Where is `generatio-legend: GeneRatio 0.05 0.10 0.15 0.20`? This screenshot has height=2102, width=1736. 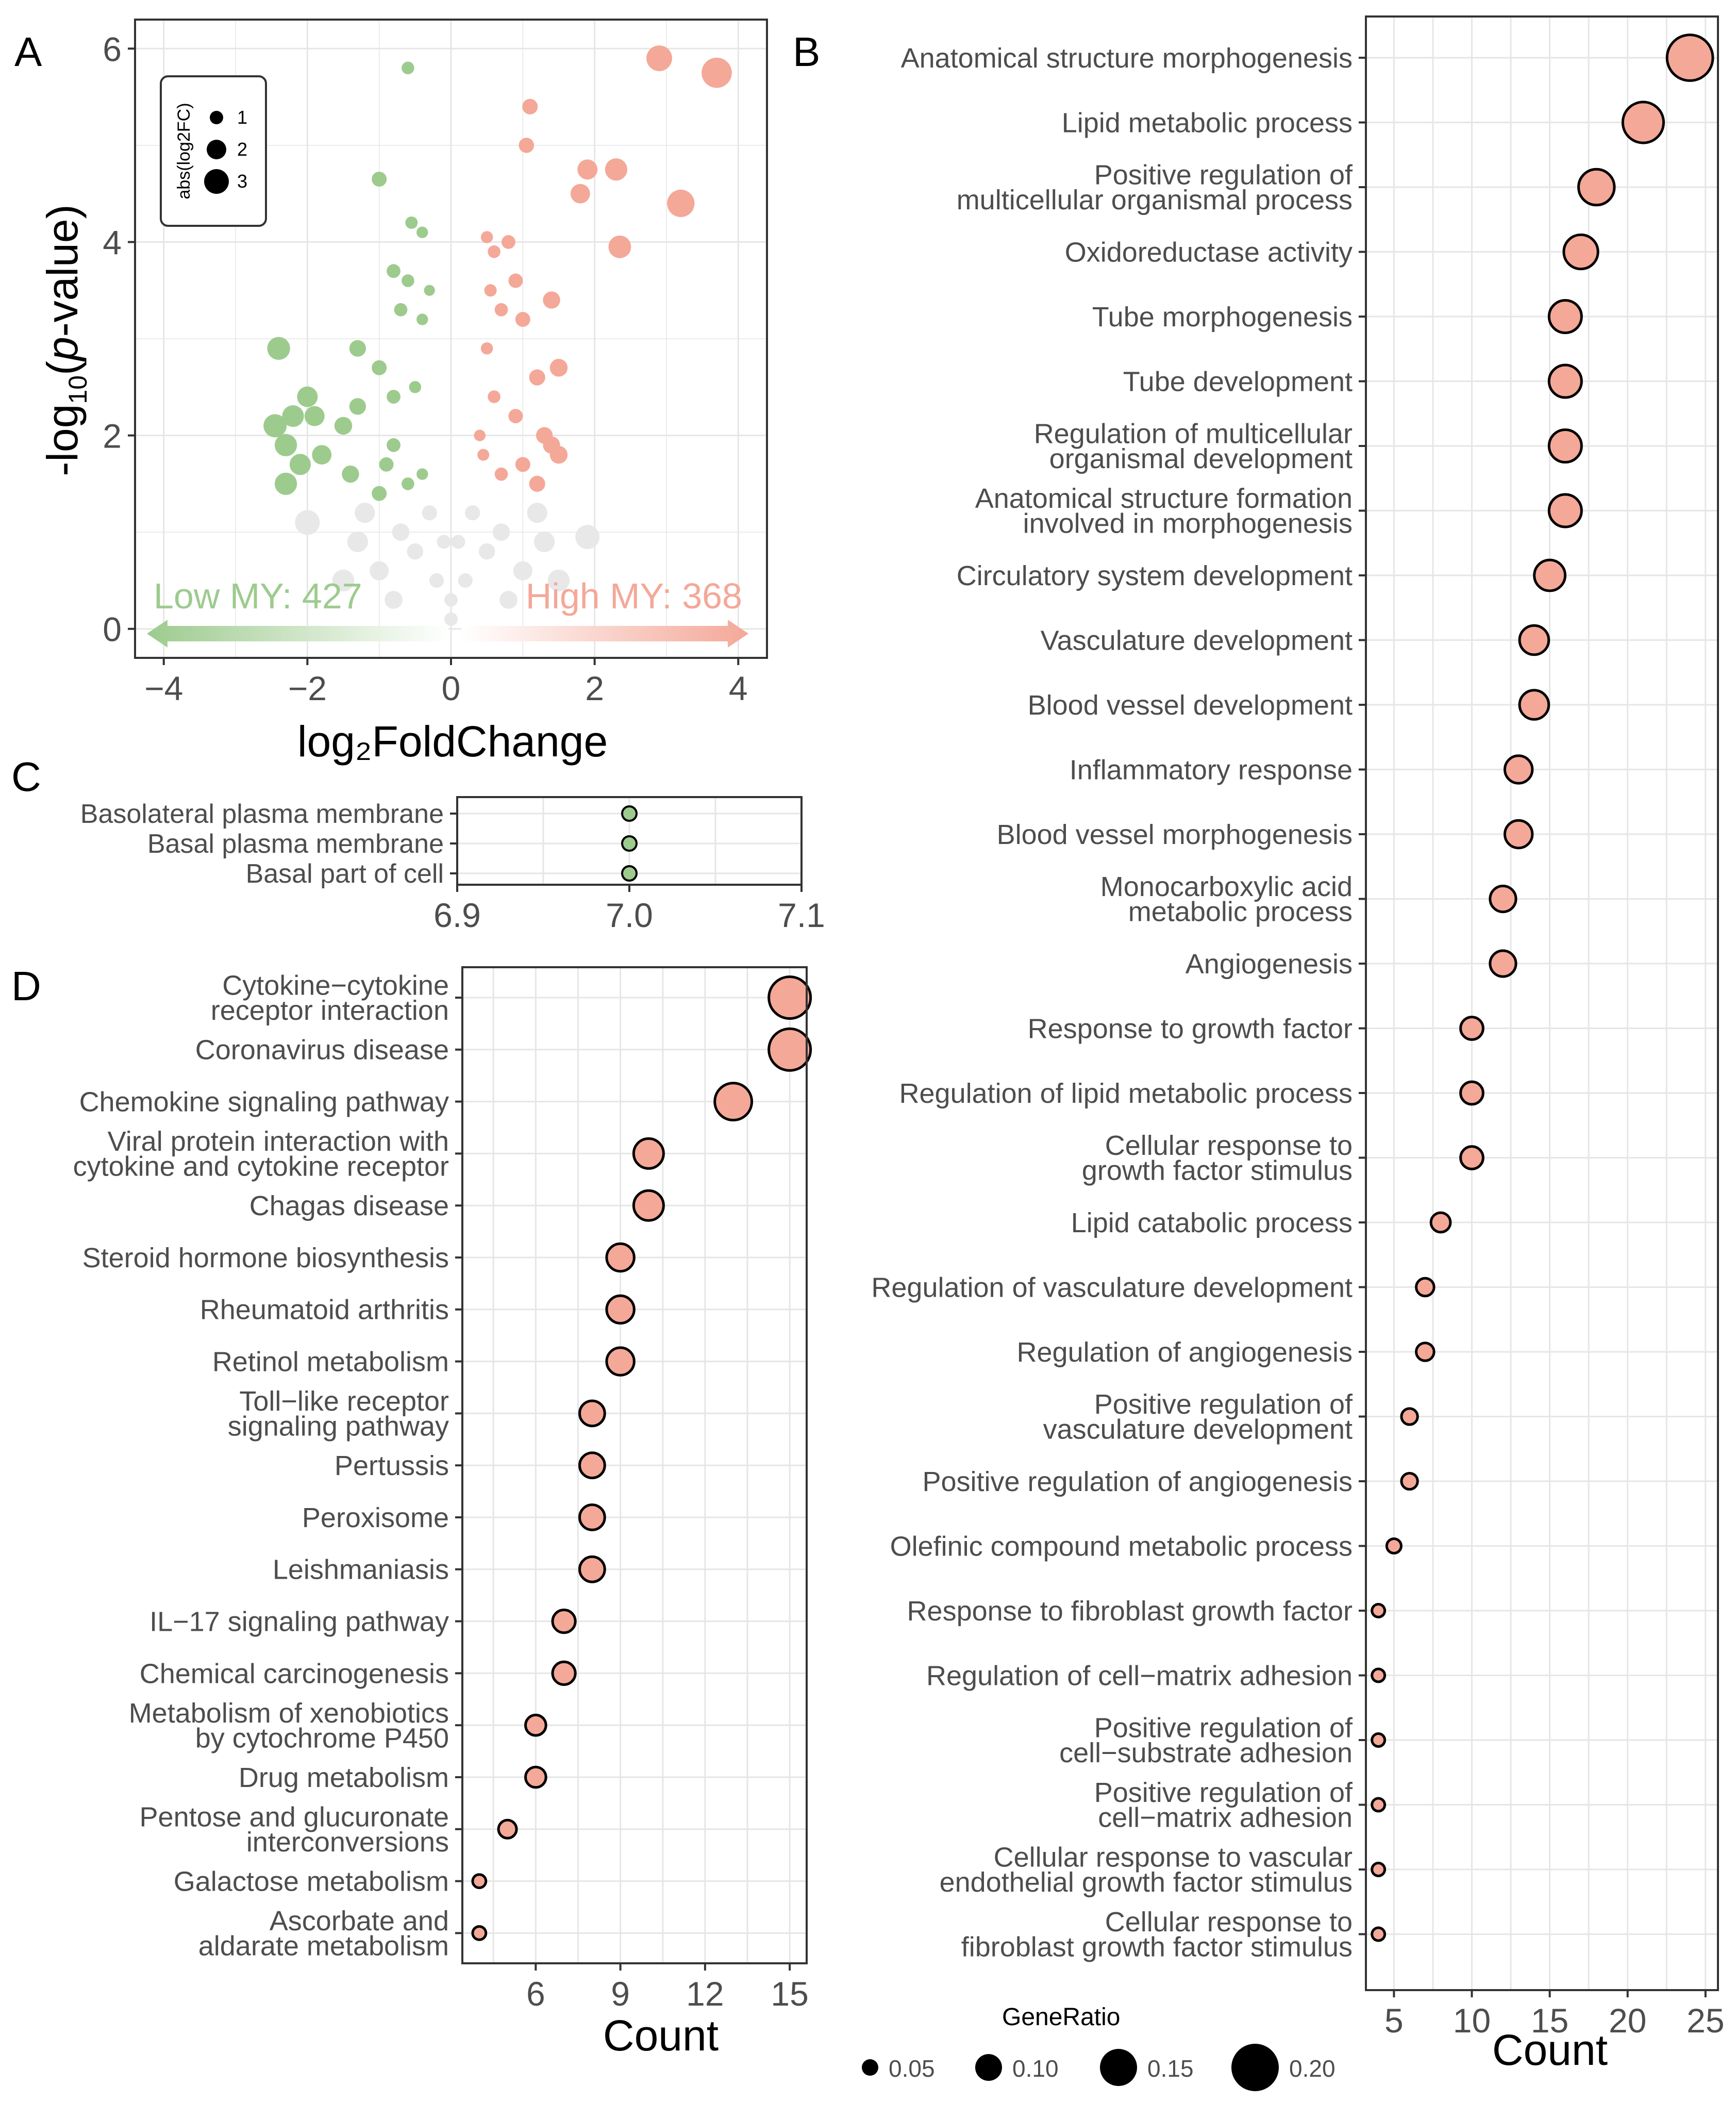
generatio-legend: GeneRatio 0.05 0.10 0.15 0.20 is located at coordinates (1099, 2047).